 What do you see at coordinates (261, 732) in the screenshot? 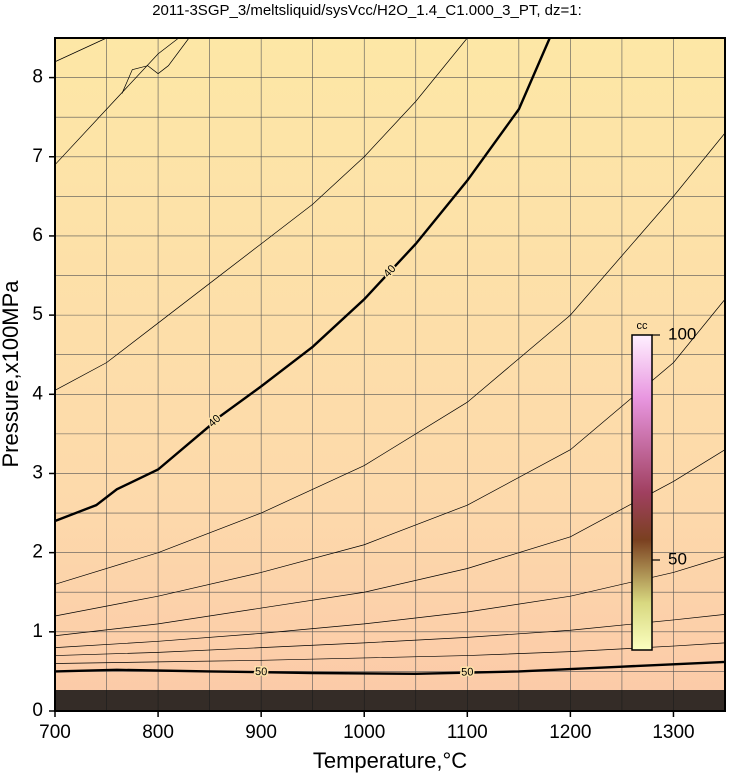
I see `x-tick-label: 900` at bounding box center [261, 732].